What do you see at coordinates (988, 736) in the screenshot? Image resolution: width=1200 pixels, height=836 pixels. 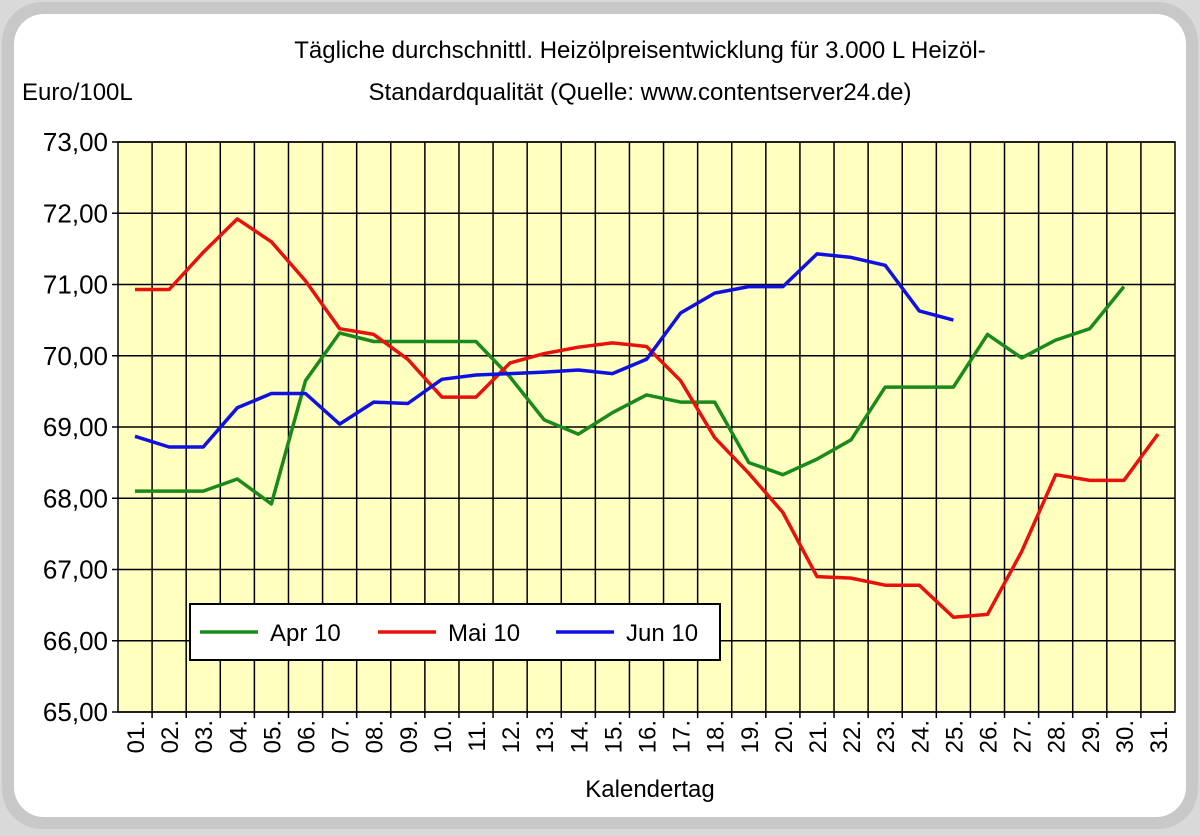 I see `x-tick-label: 26.` at bounding box center [988, 736].